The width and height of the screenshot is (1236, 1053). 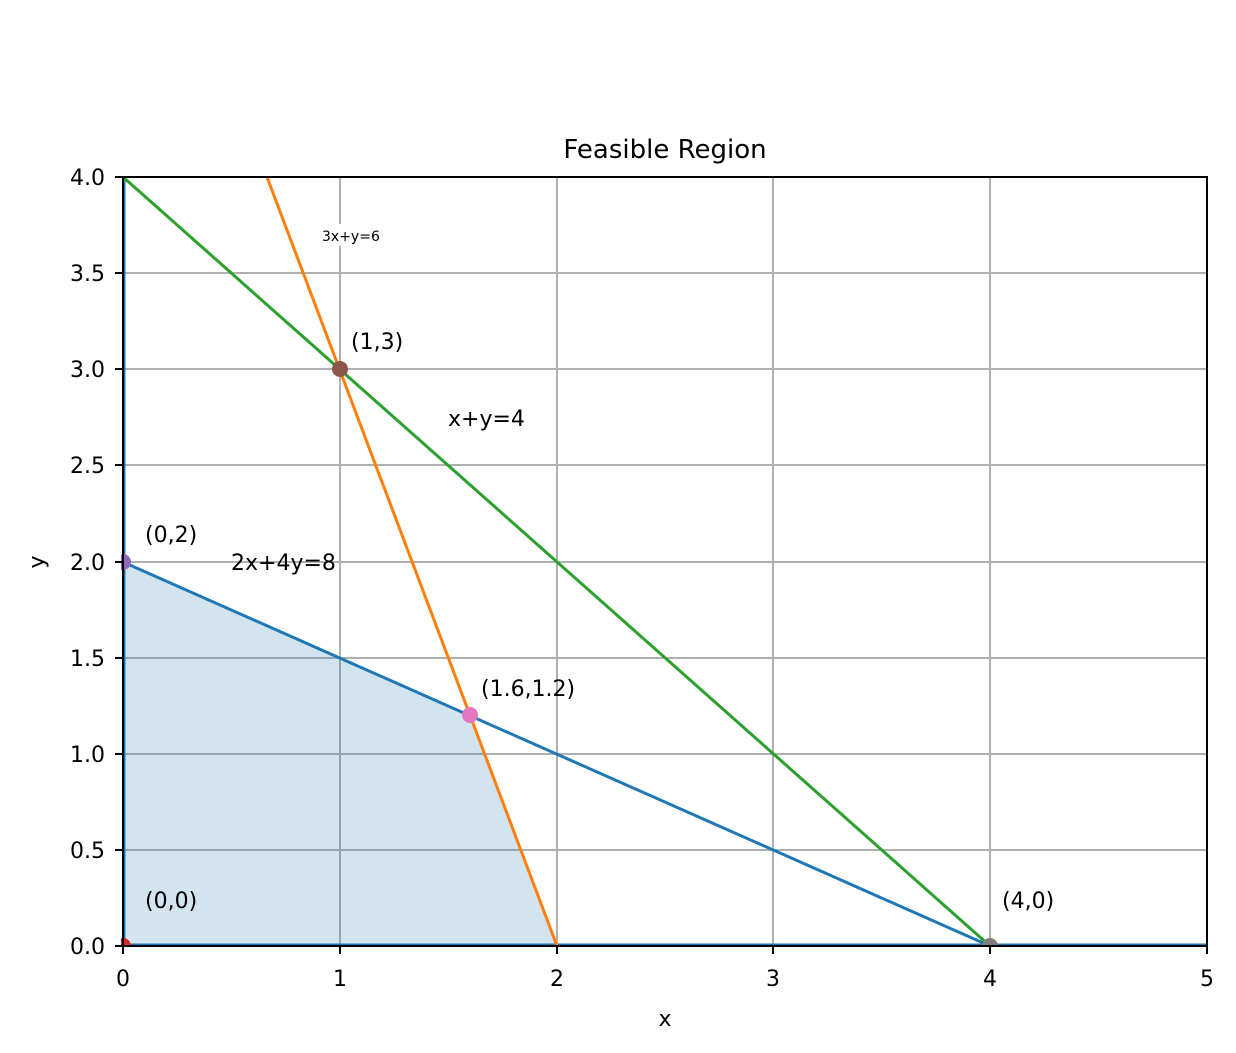 What do you see at coordinates (773, 979) in the screenshot?
I see `x-tick-label: 3` at bounding box center [773, 979].